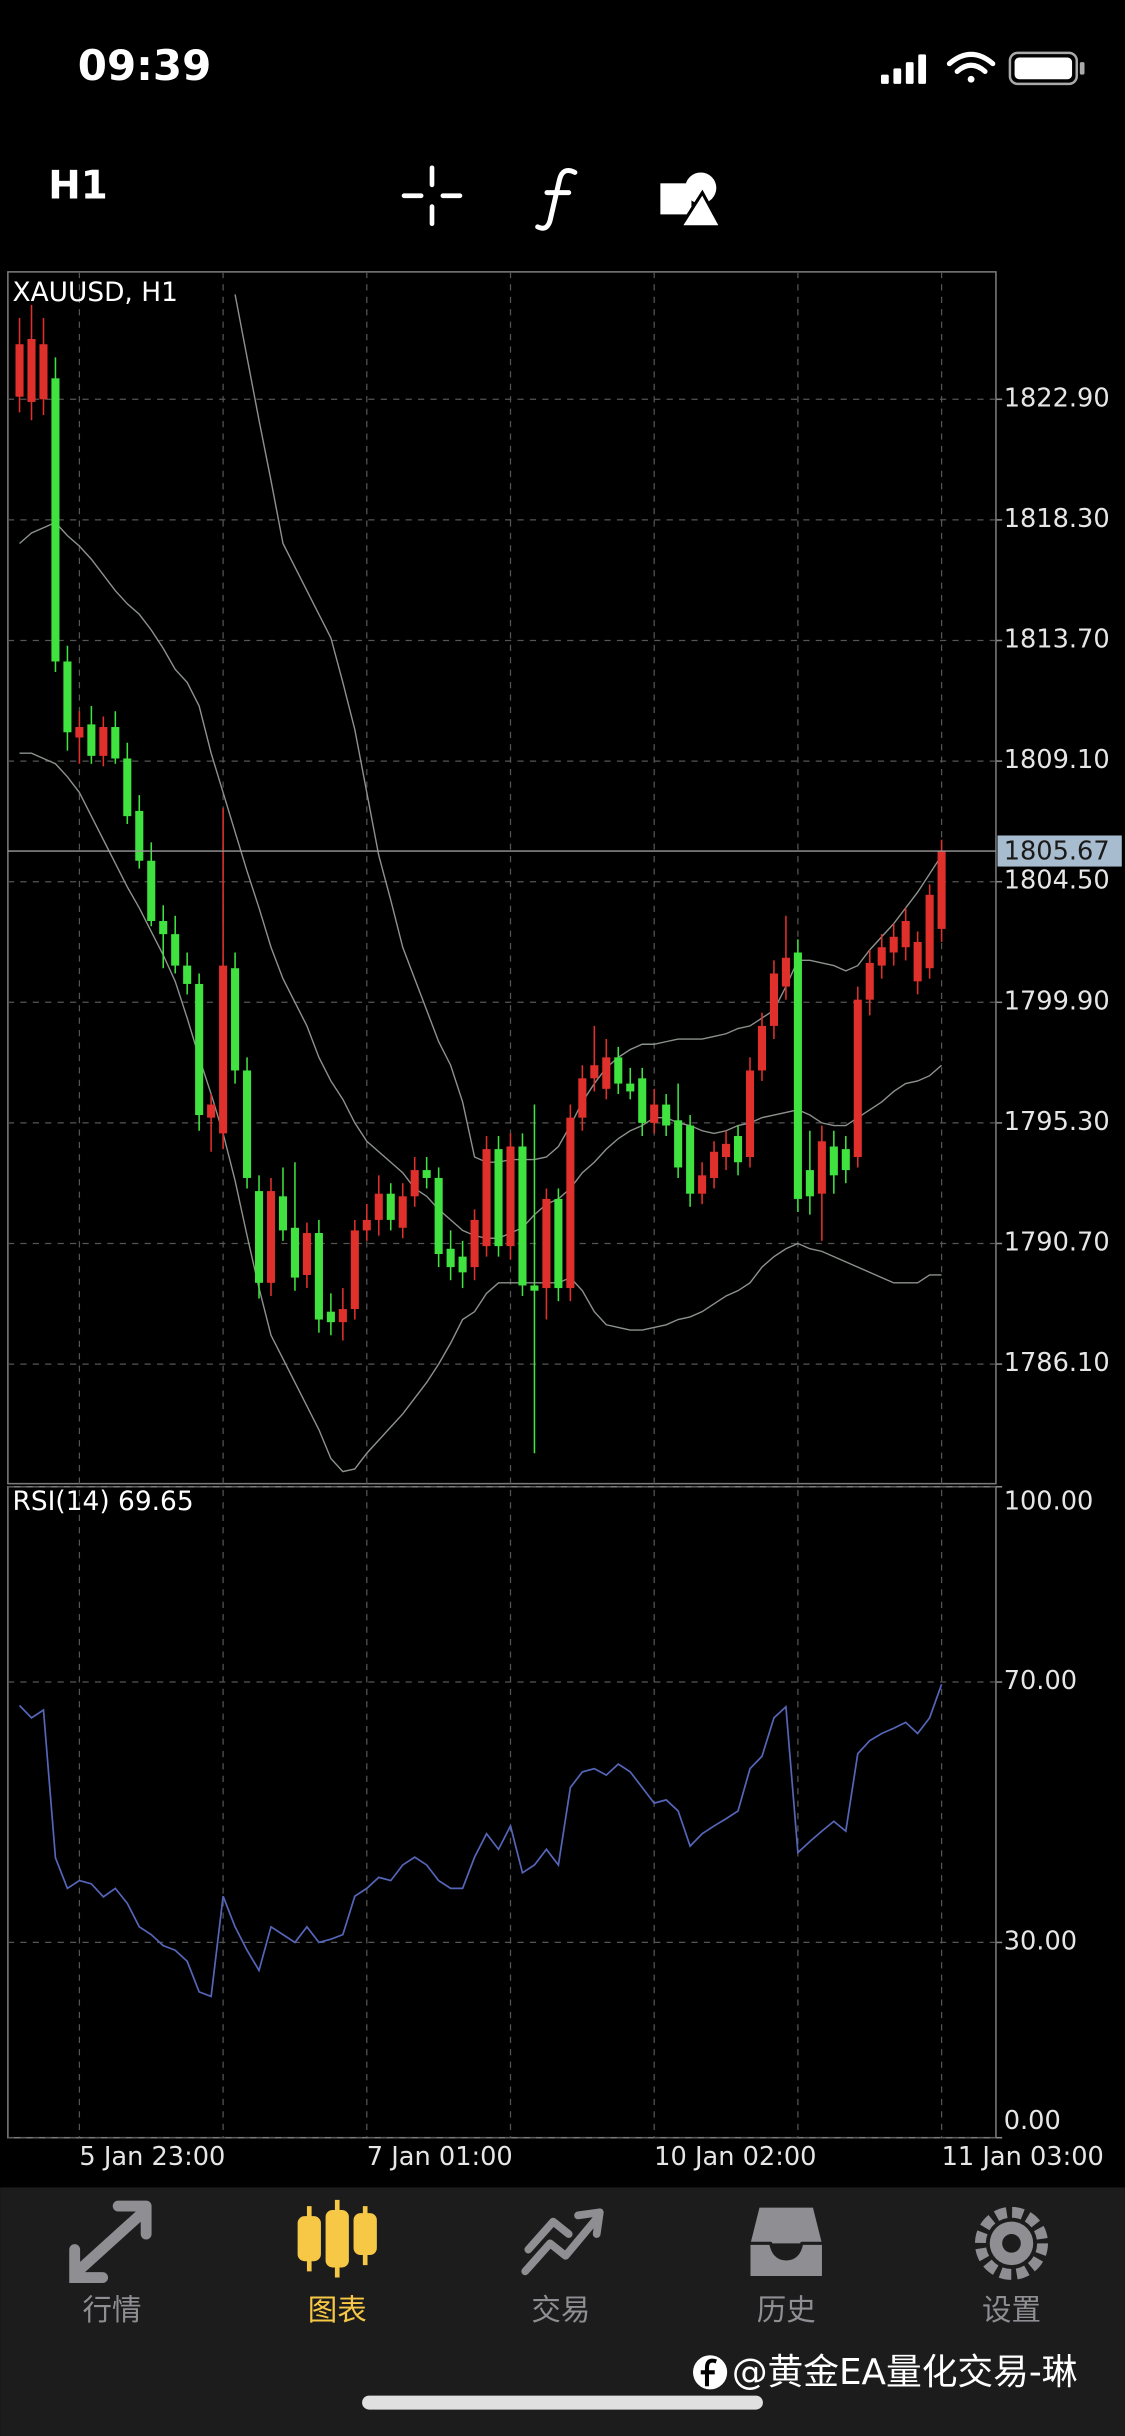 The image size is (1125, 2436). What do you see at coordinates (337, 2310) in the screenshot?
I see `nav-label: 图表` at bounding box center [337, 2310].